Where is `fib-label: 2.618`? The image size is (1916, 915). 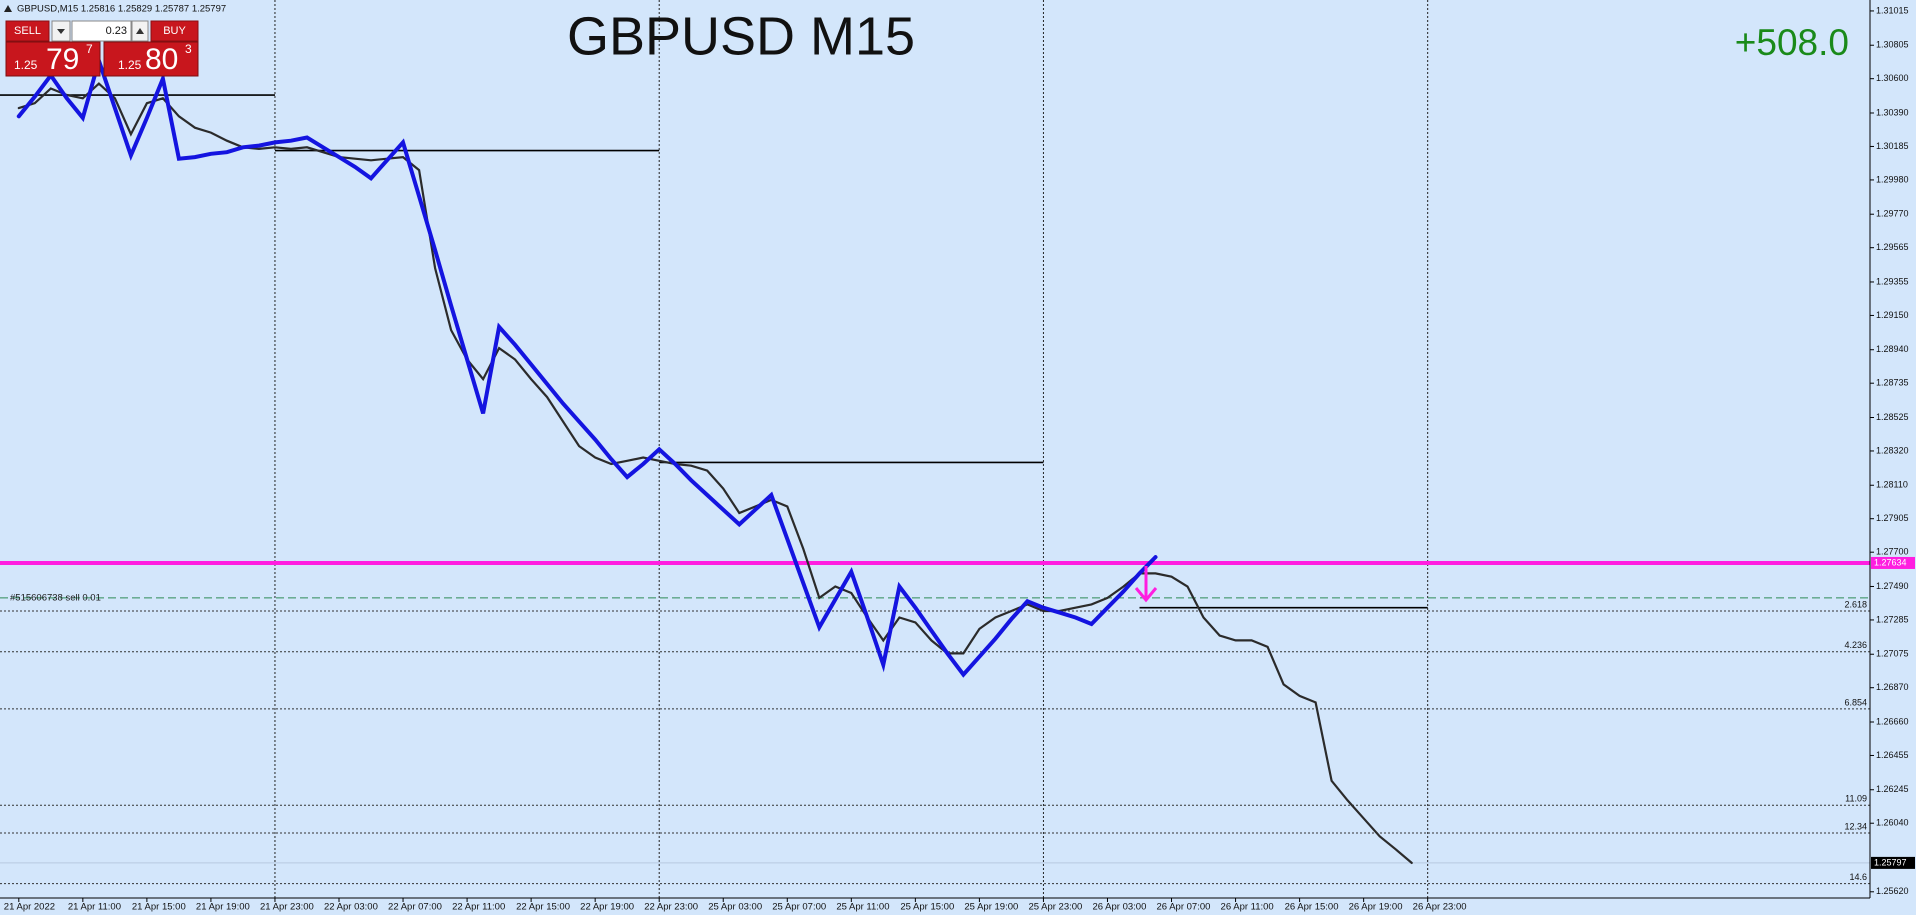
fib-label: 2.618 is located at coordinates (1855, 604).